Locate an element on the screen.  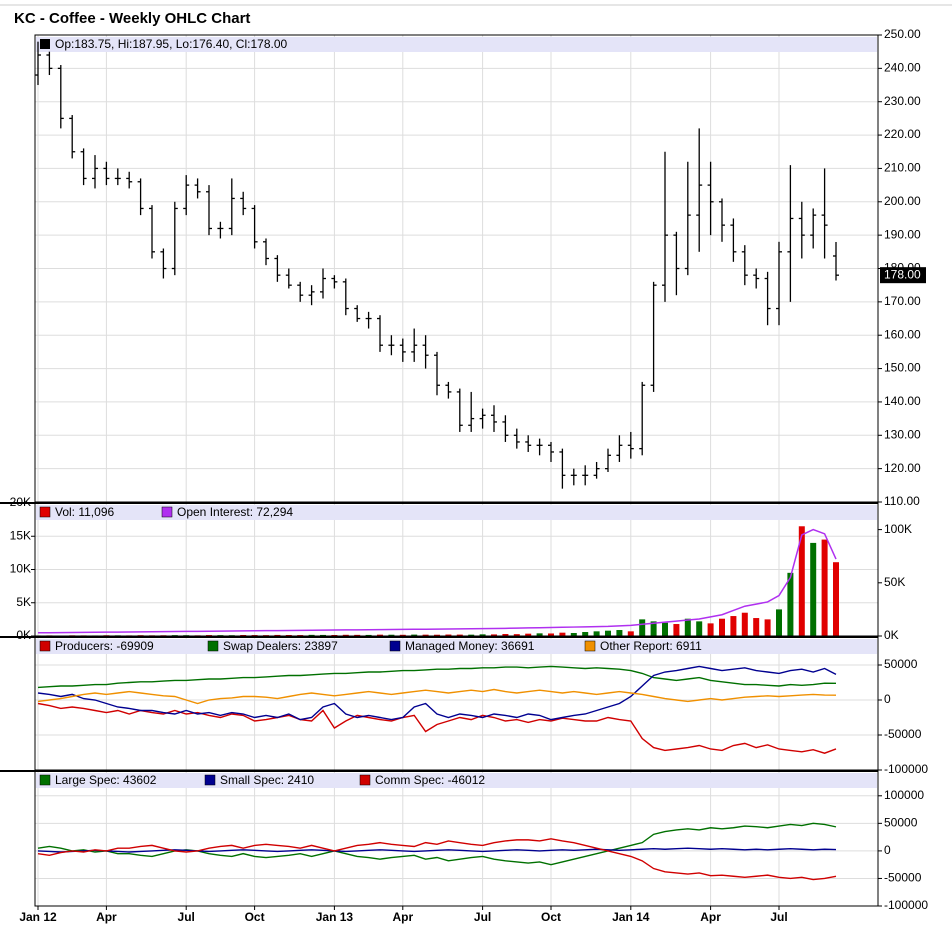
x-tick-label: Jan 13 is located at coordinates (335, 917).